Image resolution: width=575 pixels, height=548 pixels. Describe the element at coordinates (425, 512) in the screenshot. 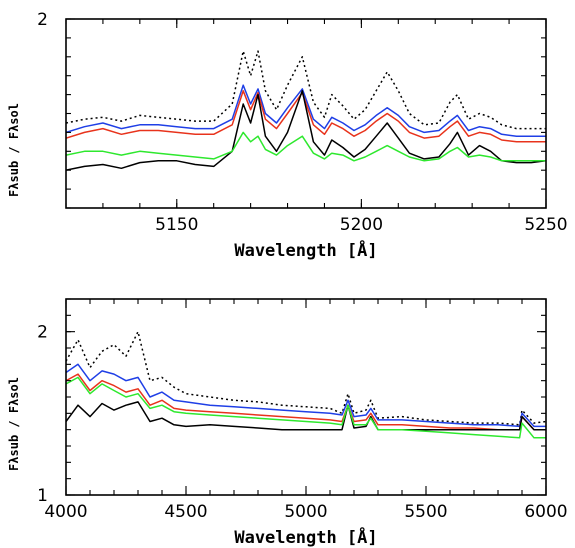

I see `x-tick-label: 5500` at that location.